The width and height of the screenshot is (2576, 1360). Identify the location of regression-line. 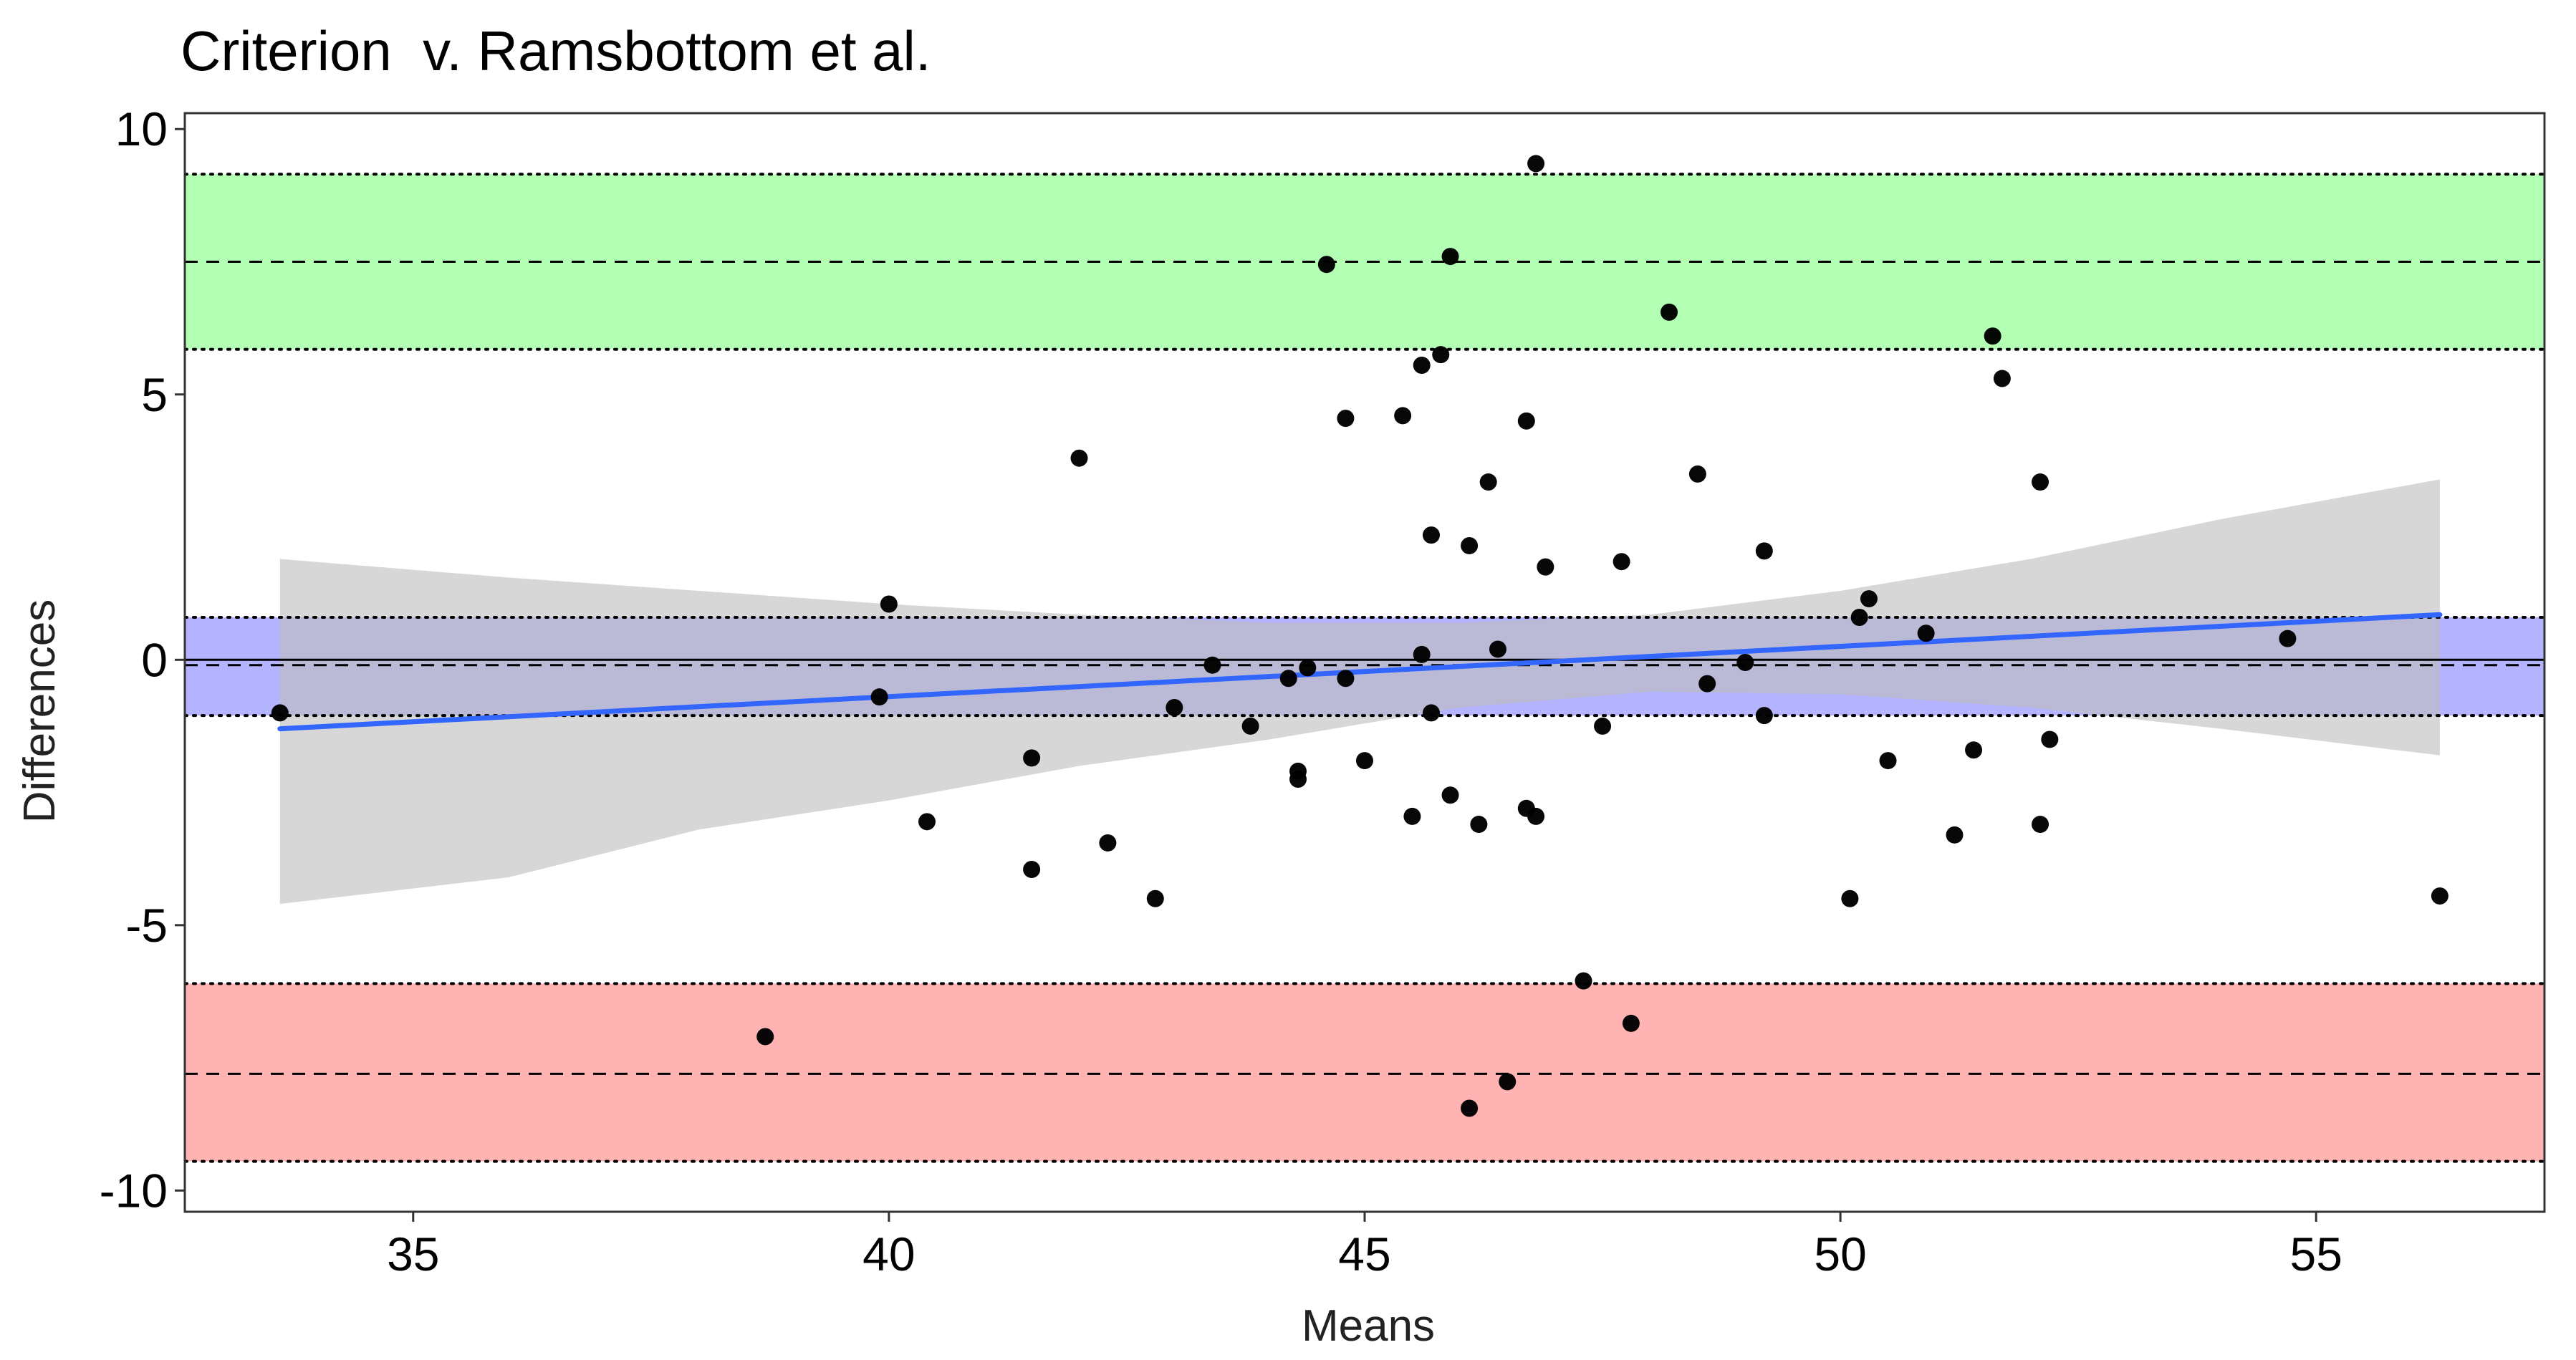
(1360, 672).